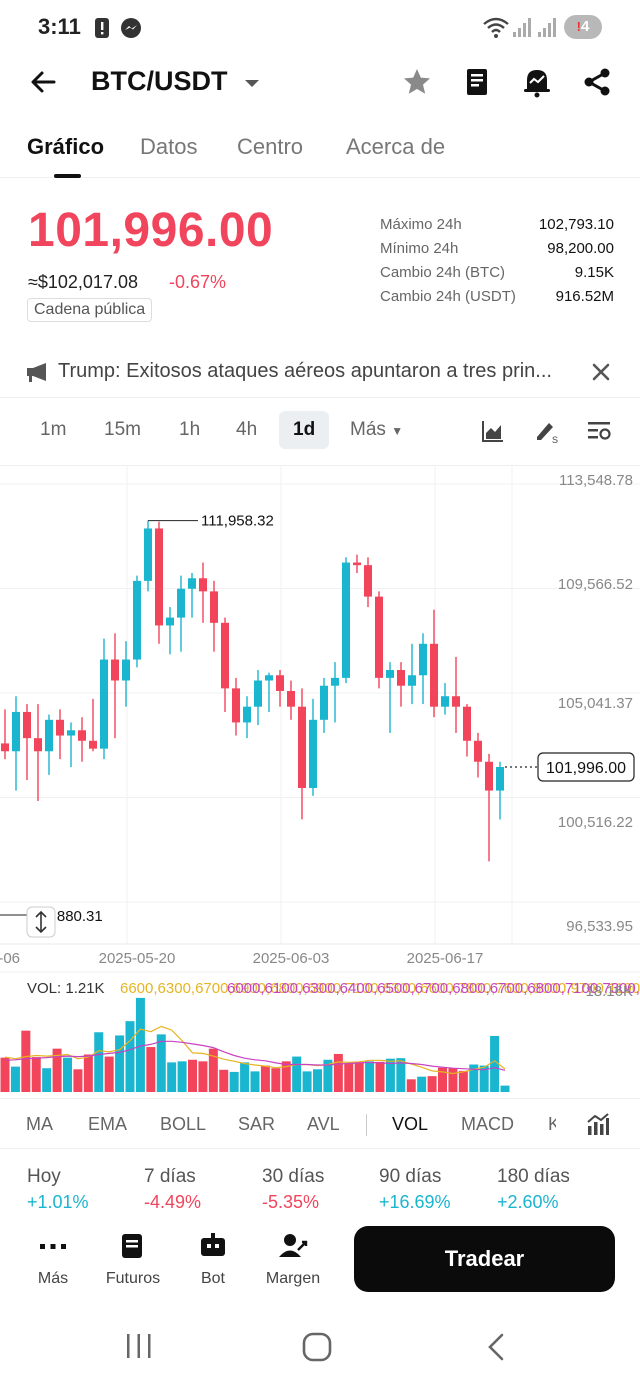 The height and width of the screenshot is (1387, 640). What do you see at coordinates (247, 429) in the screenshot?
I see `timeframe-4h: 4h` at bounding box center [247, 429].